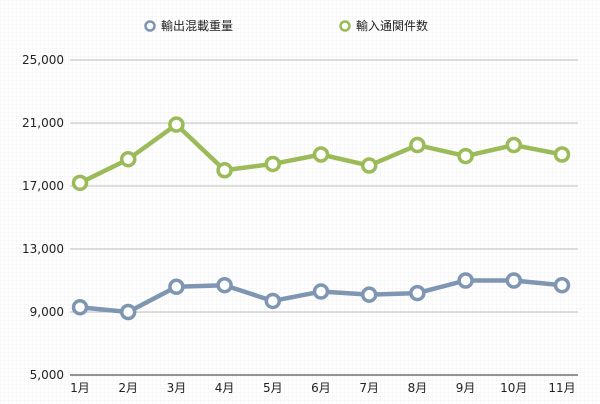  I want to click on legend-label: 輸入通関件数, so click(392, 25).